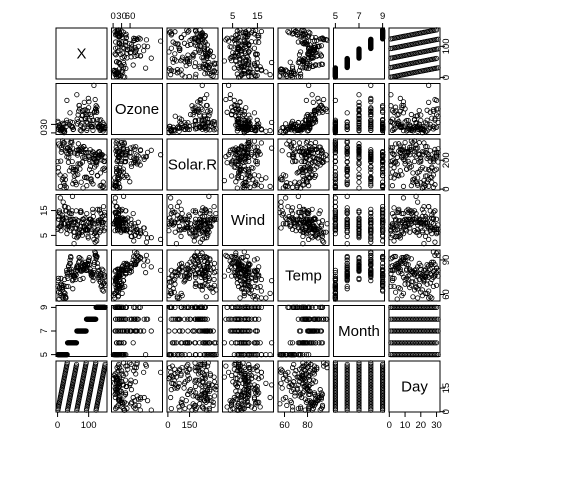  I want to click on panel-solar-r-vs-temp, so click(303, 164).